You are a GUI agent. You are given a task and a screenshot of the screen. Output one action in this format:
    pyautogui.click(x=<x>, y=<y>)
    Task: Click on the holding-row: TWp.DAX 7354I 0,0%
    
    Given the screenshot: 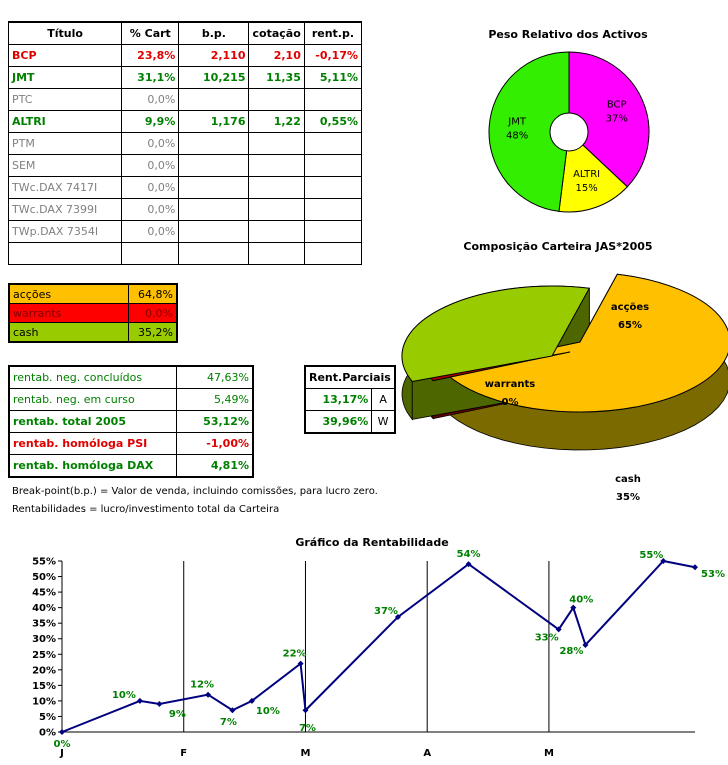 What is the action you would take?
    pyautogui.click(x=185, y=231)
    